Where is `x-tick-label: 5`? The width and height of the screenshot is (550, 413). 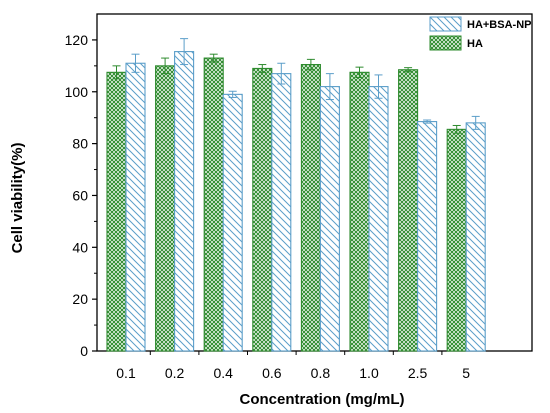 x-tick-label: 5 is located at coordinates (466, 373).